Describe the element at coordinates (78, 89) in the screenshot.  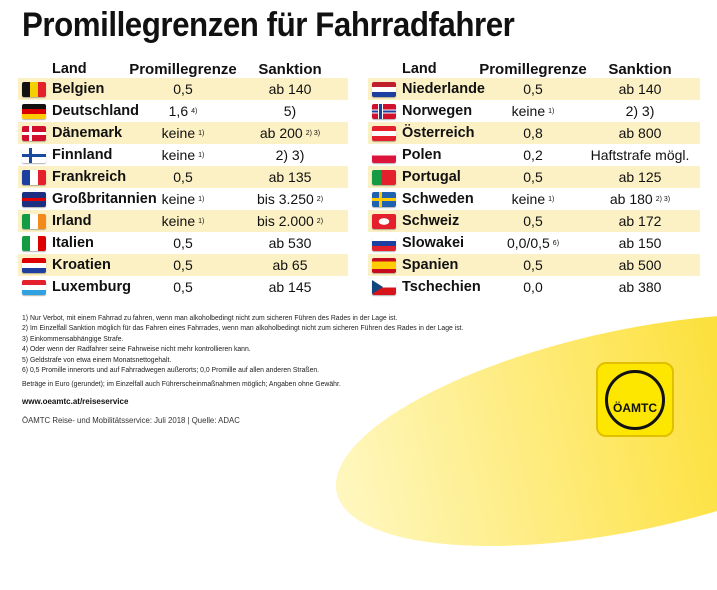
I see `country-name: Belgien` at that location.